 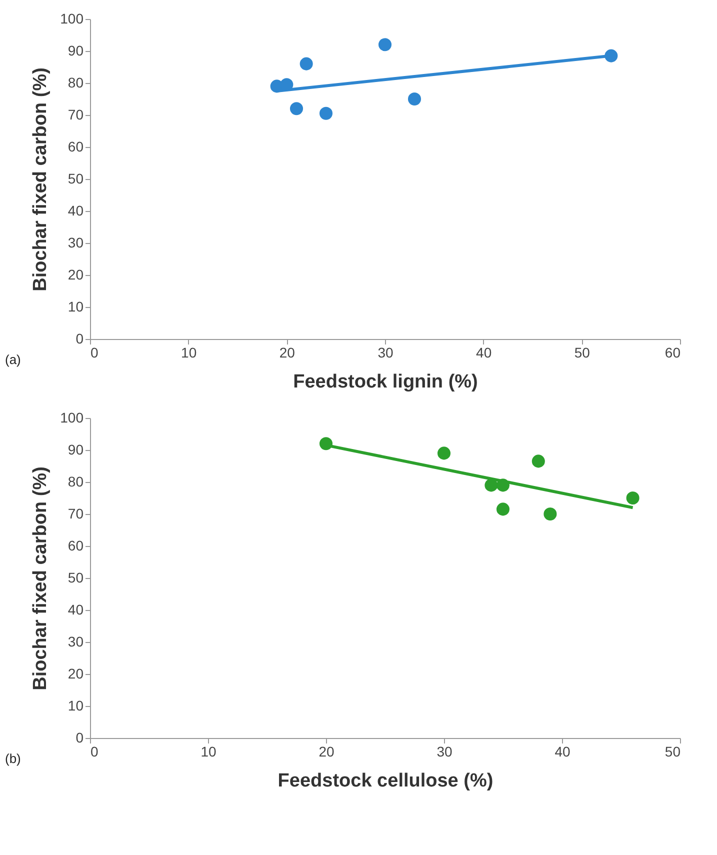 I want to click on x-tick-label: 60, so click(x=672, y=352).